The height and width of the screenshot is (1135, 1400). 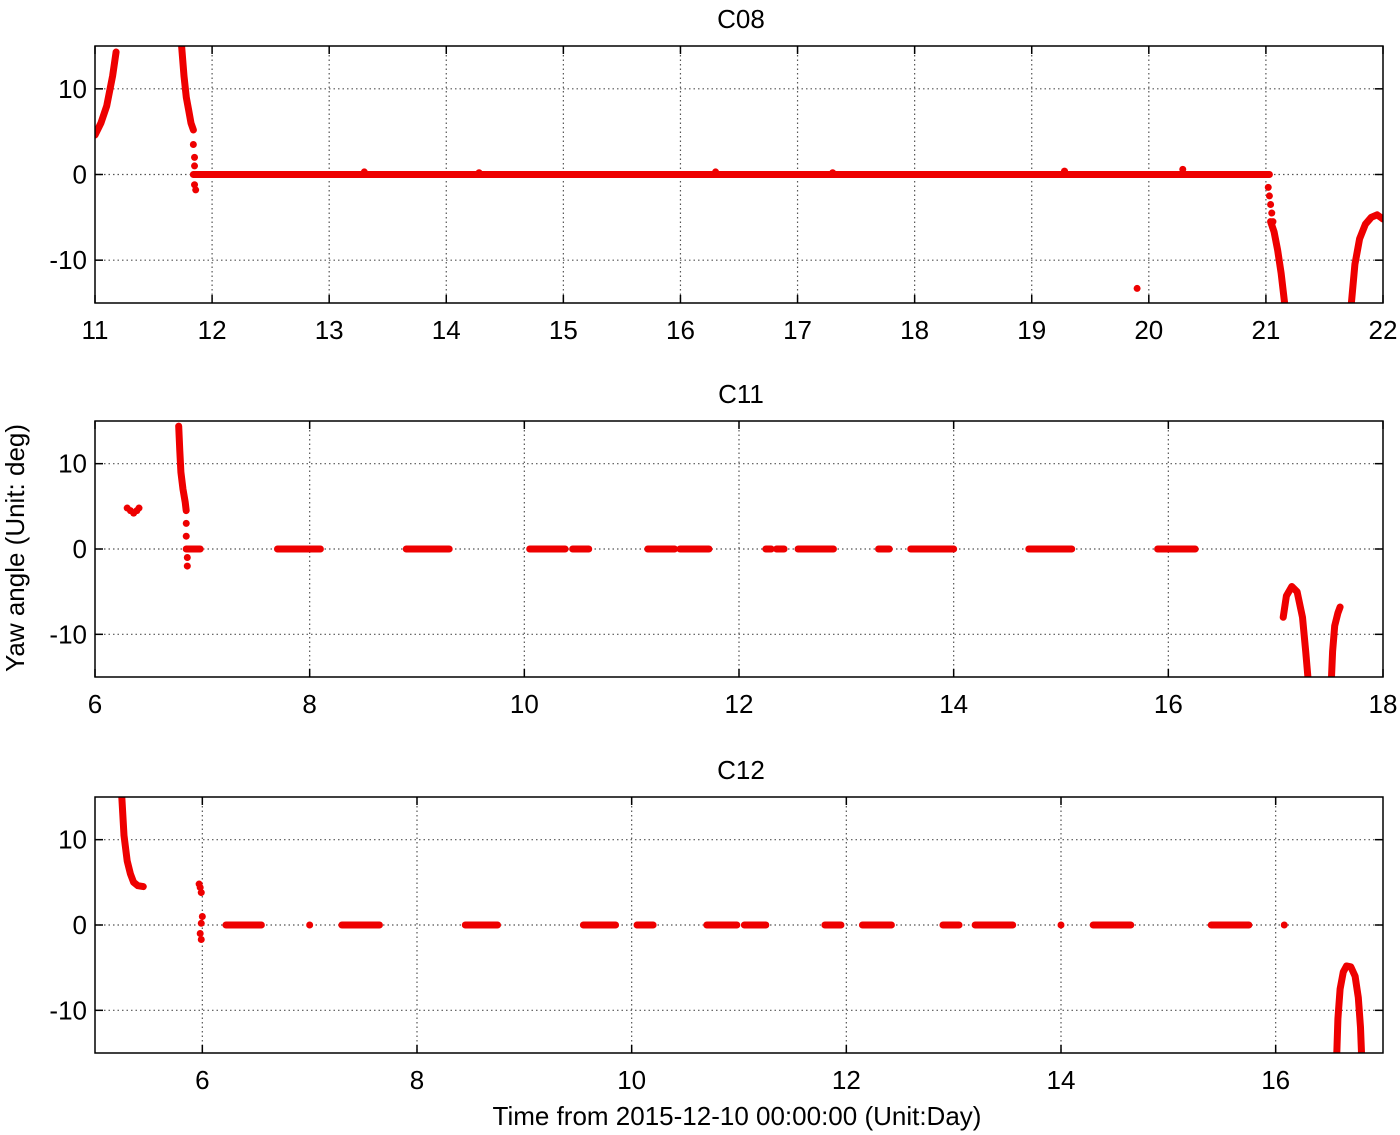 I want to click on y-axis-label: Yaw angle (Unit: deg), so click(x=15, y=548).